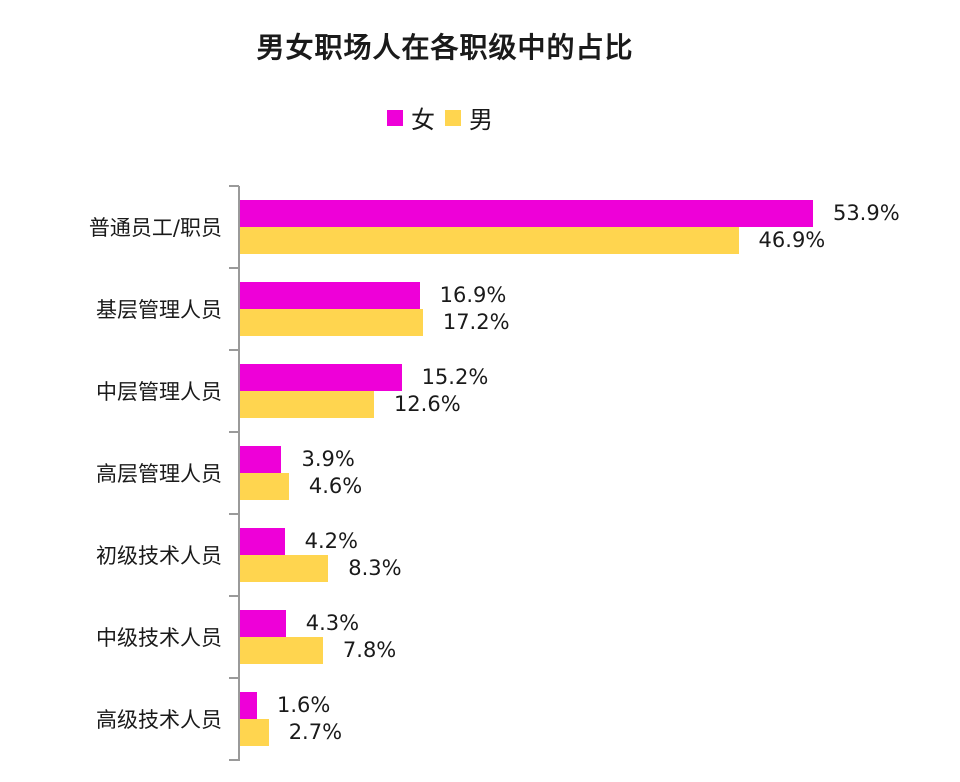 The height and width of the screenshot is (782, 960). Describe the element at coordinates (159, 638) in the screenshot. I see `category-label: 中级技术人员` at that location.